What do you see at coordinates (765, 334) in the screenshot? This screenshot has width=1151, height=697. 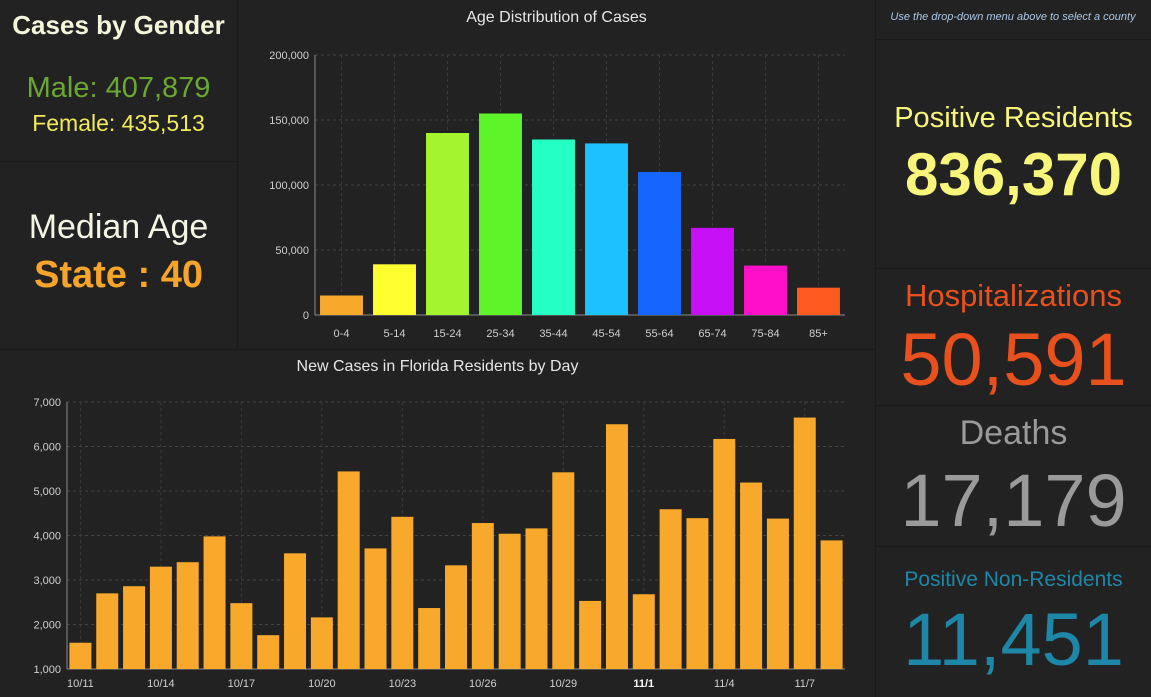 I see `x-tick-label: 75-84` at bounding box center [765, 334].